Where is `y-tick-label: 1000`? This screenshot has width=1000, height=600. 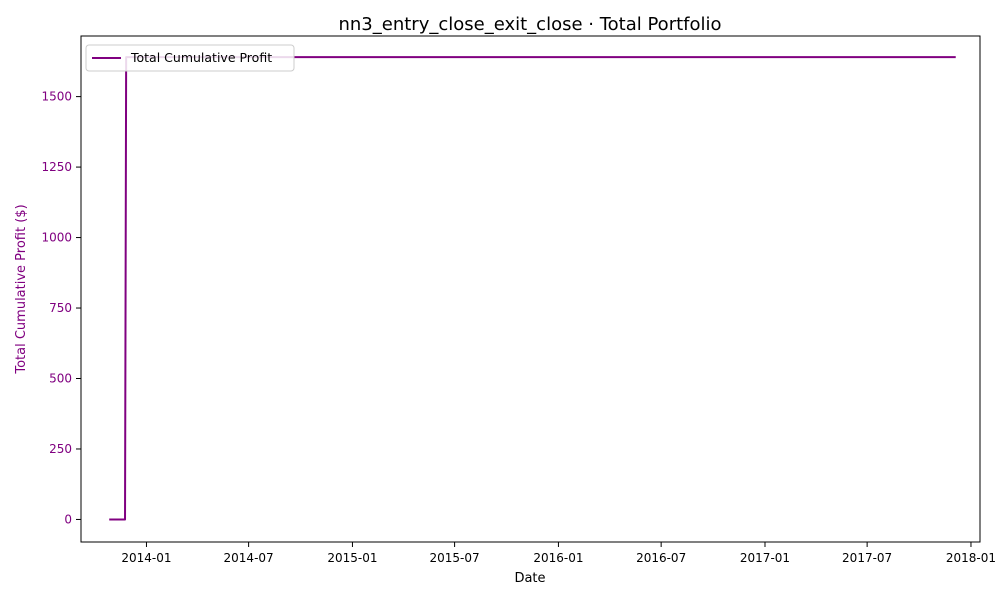
y-tick-label: 1000 is located at coordinates (56, 238).